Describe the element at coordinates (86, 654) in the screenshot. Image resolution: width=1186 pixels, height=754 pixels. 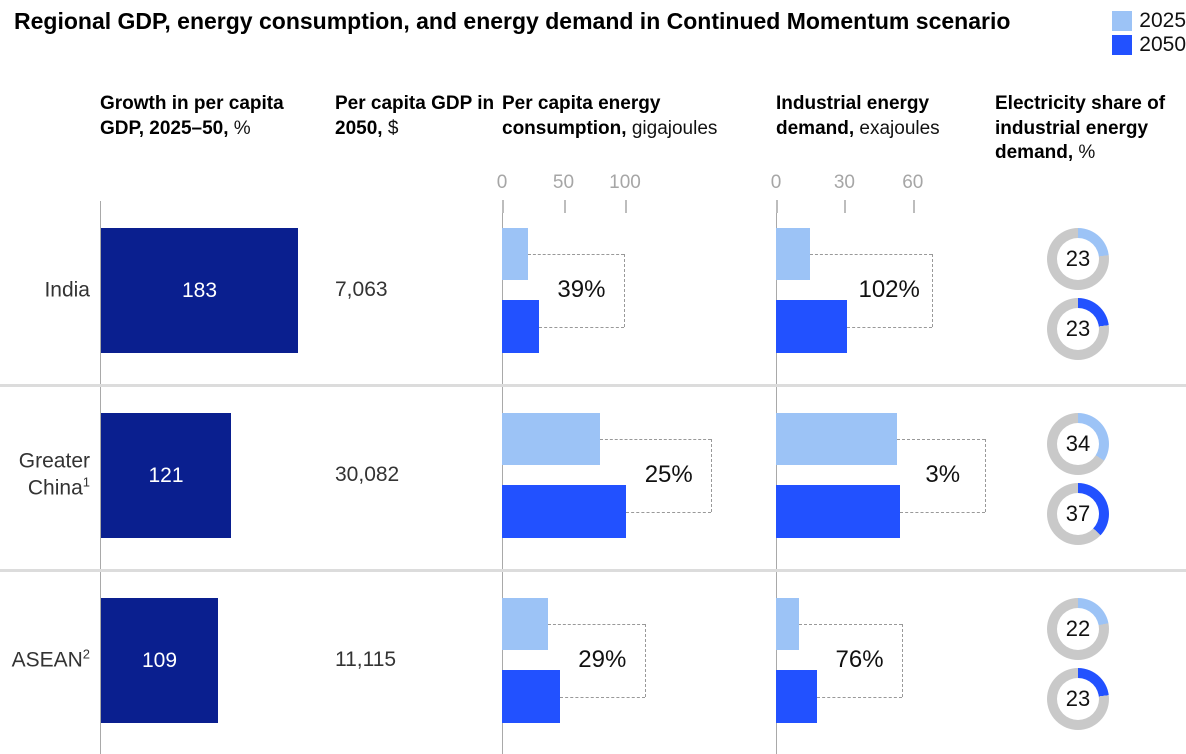
I see `region-footnote-marker: 2` at that location.